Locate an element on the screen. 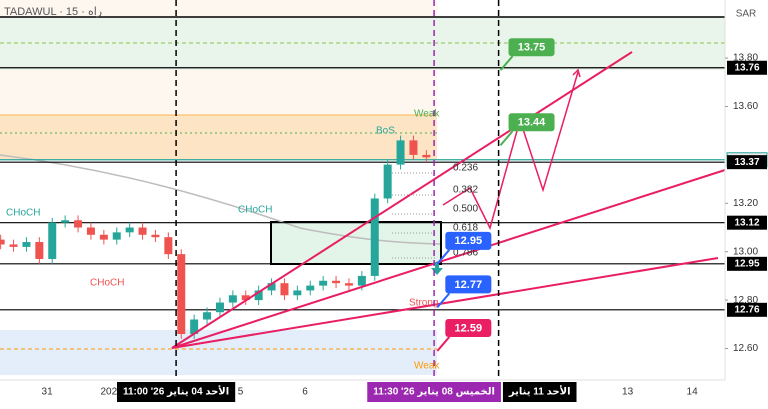 Image resolution: width=768 pixels, height=409 pixels. time-marker-label: 11:30 '26 الخميس 08 يناير is located at coordinates (434, 392).